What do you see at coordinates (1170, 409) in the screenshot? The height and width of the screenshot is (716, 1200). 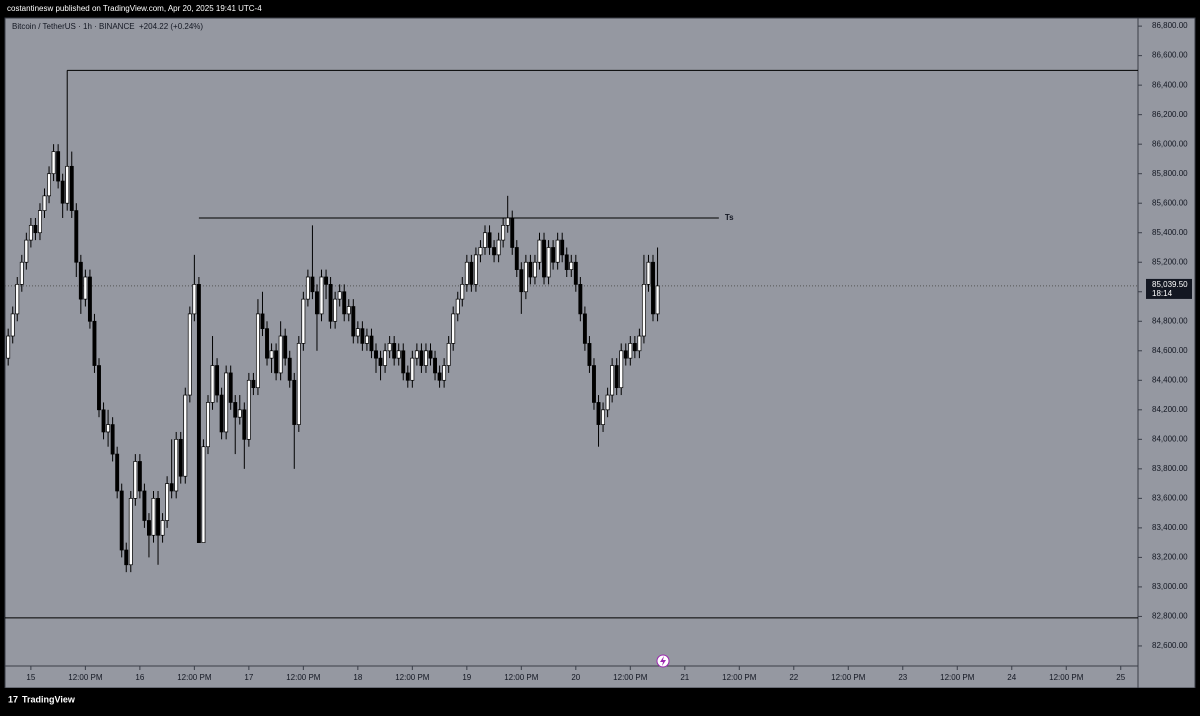 I see `y-tick-label: 84,200.00` at bounding box center [1170, 409].